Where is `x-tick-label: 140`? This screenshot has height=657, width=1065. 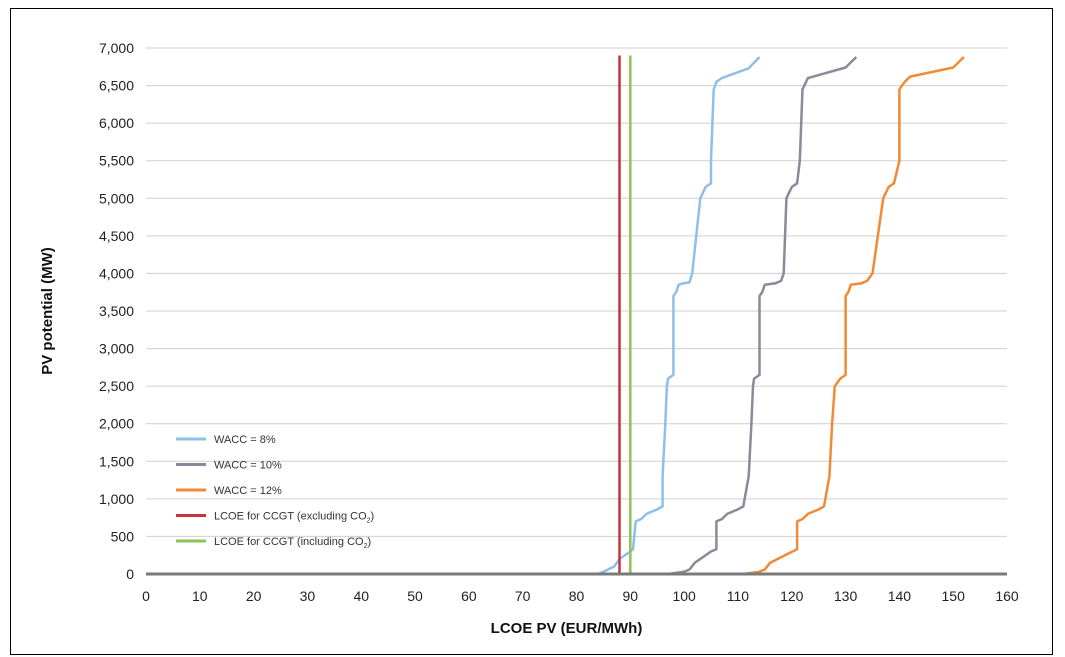
x-tick-label: 140 is located at coordinates (900, 596).